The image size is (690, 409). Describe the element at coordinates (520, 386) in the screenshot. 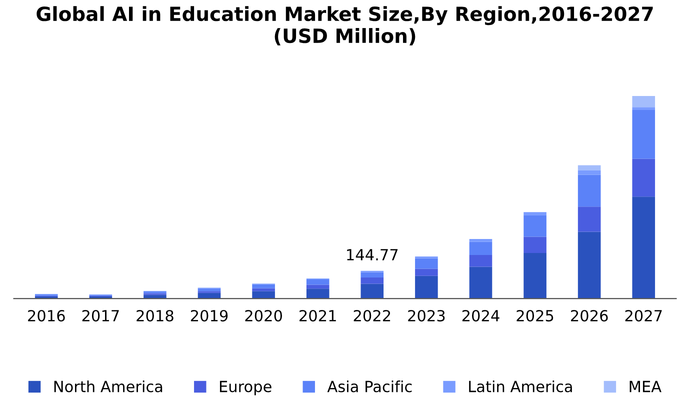

I see `legend-label: Latin America` at that location.